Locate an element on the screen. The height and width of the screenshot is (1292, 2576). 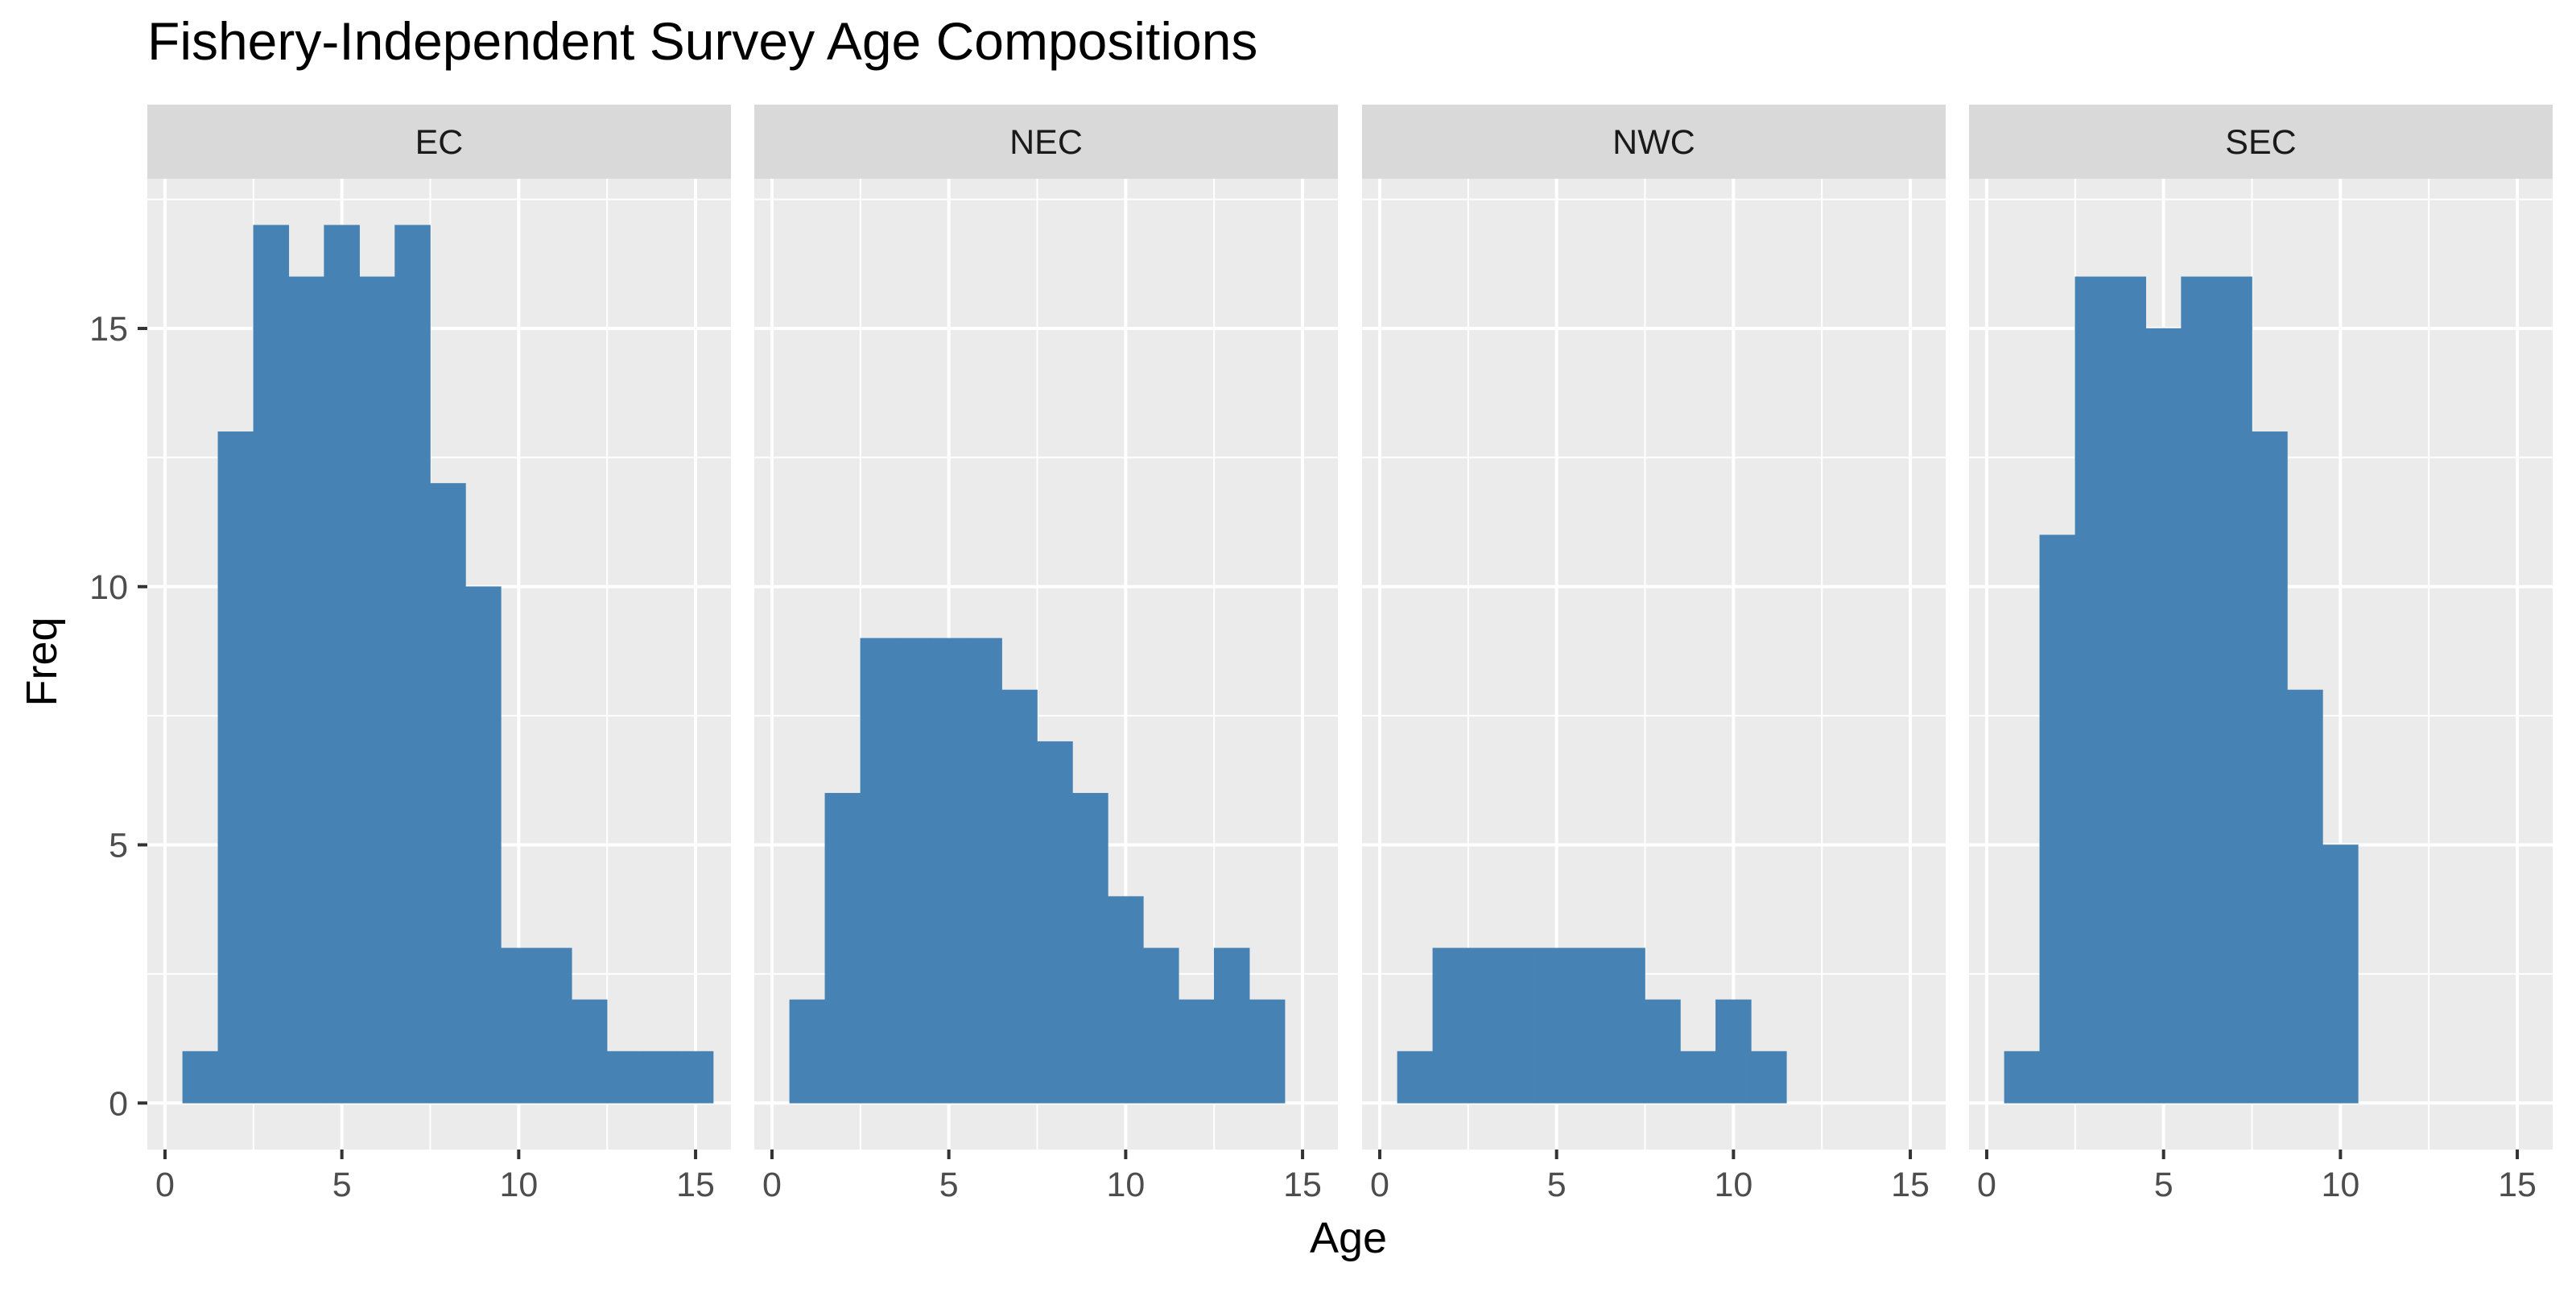
y-tick-label: 15 is located at coordinates (108, 329).